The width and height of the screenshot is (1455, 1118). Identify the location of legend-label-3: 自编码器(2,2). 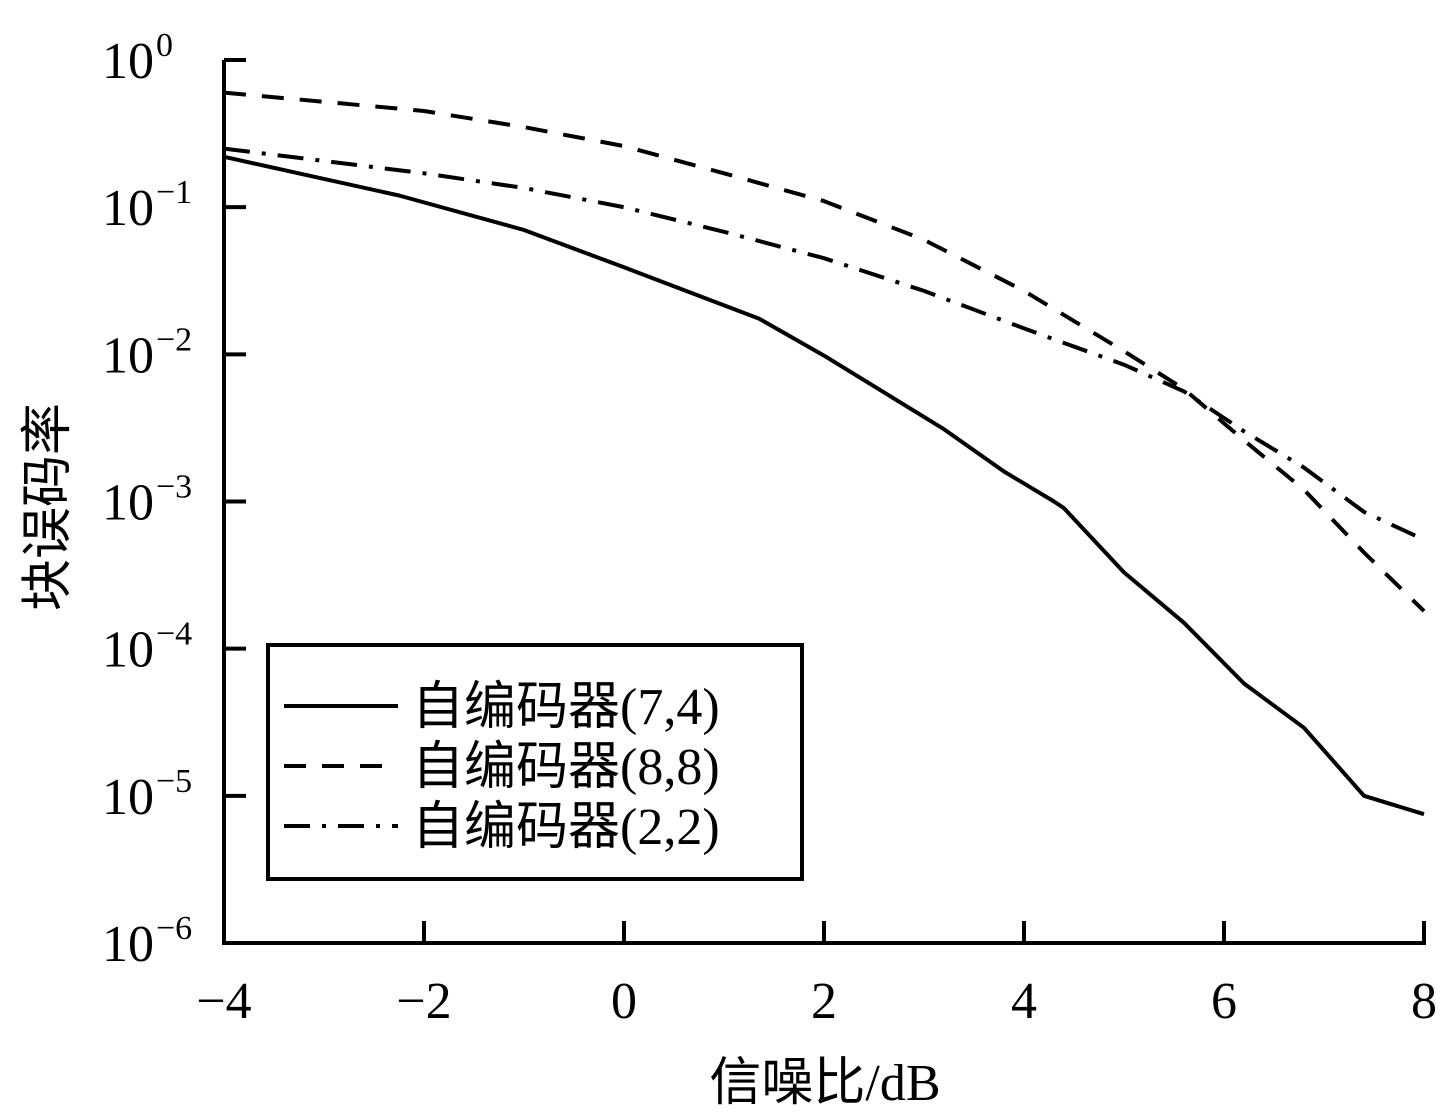
(566, 827).